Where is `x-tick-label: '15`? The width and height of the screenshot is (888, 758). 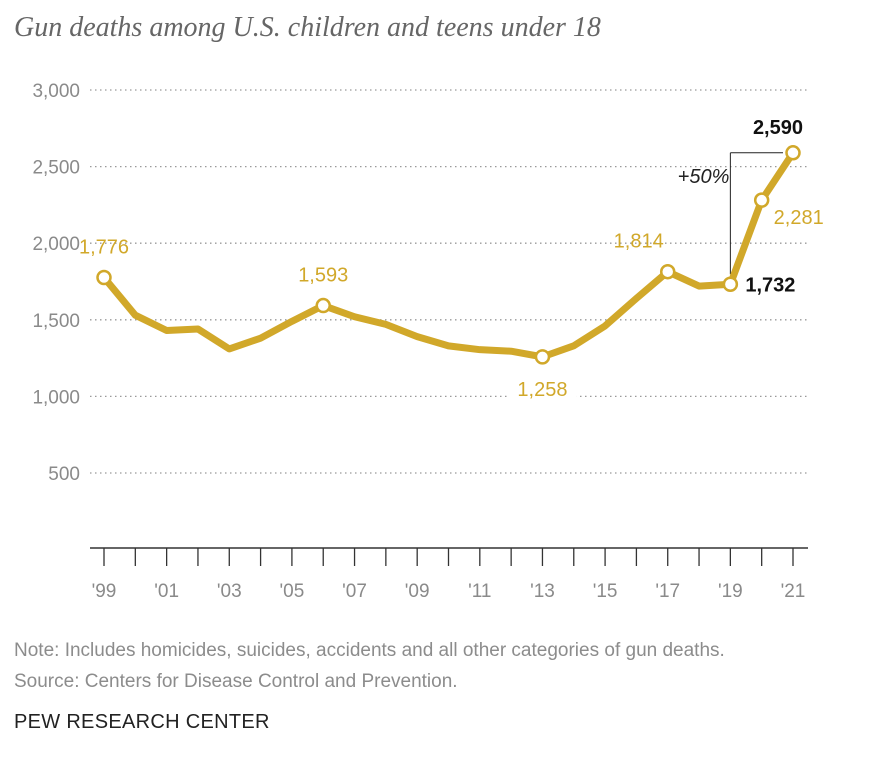
x-tick-label: '15 is located at coordinates (605, 591).